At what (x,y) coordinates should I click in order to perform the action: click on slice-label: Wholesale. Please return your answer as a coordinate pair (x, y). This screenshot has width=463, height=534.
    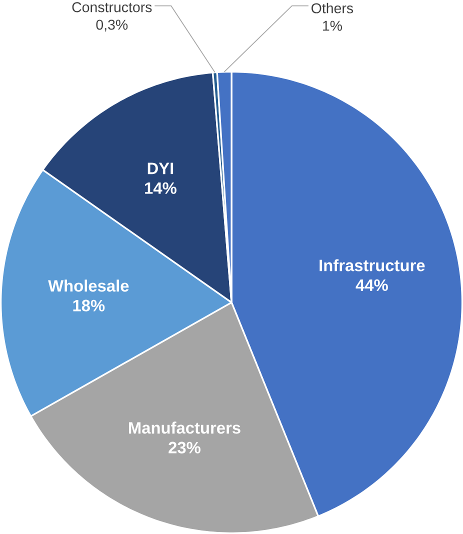
    Looking at the image, I should click on (88, 286).